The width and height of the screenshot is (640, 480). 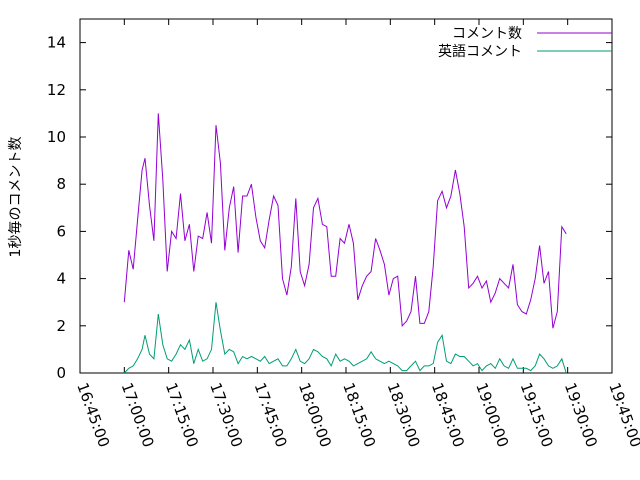 What do you see at coordinates (61, 184) in the screenshot?
I see `y-tick-label: 8` at bounding box center [61, 184].